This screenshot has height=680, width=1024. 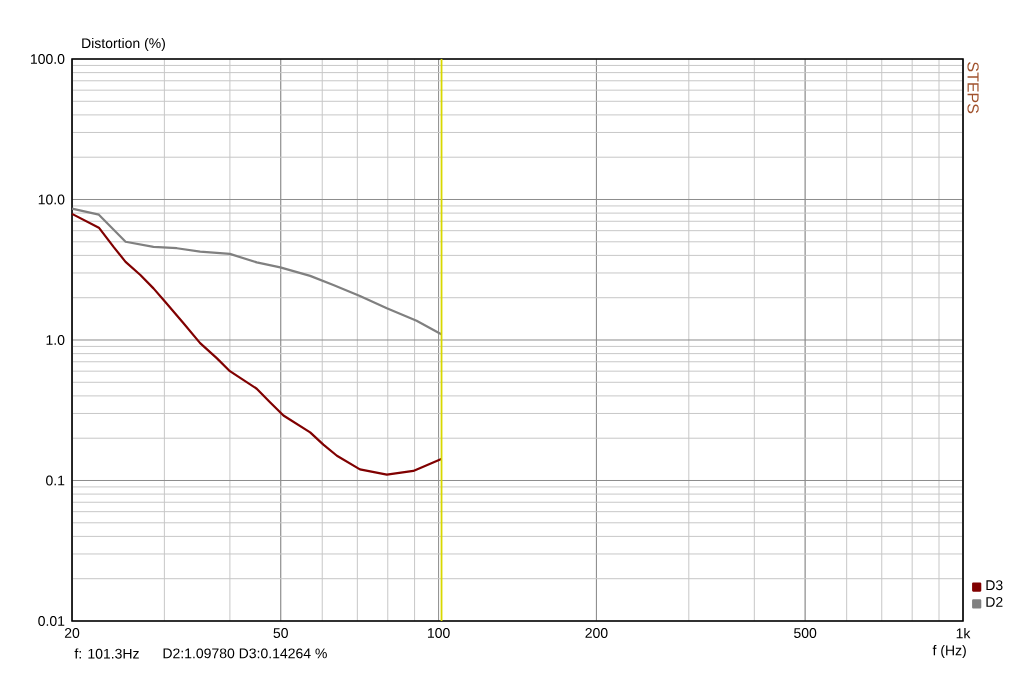 What do you see at coordinates (51, 621) in the screenshot?
I see `y-tick-label: 0.01` at bounding box center [51, 621].